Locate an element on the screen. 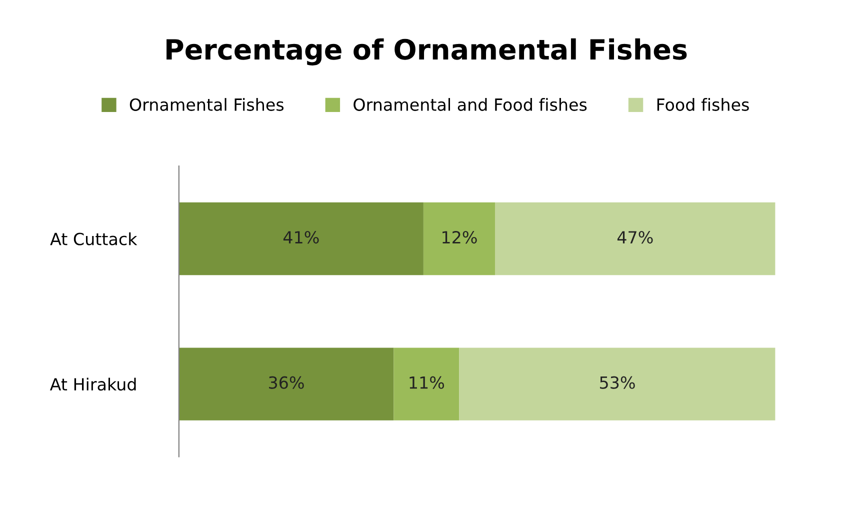 This screenshot has width=852, height=519. data-label: 36% is located at coordinates (286, 382).